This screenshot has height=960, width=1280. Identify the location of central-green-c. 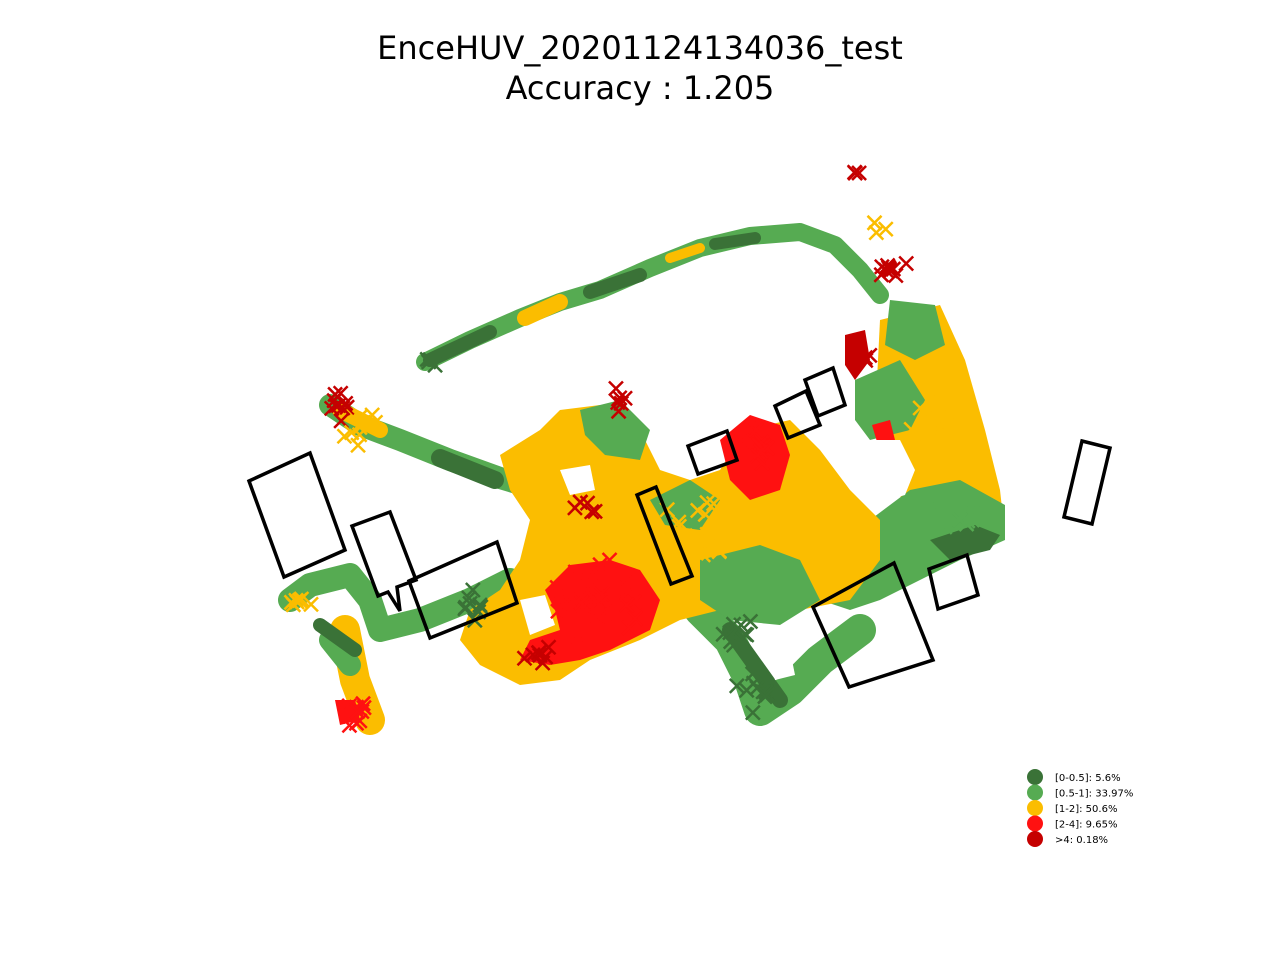
(760, 585).